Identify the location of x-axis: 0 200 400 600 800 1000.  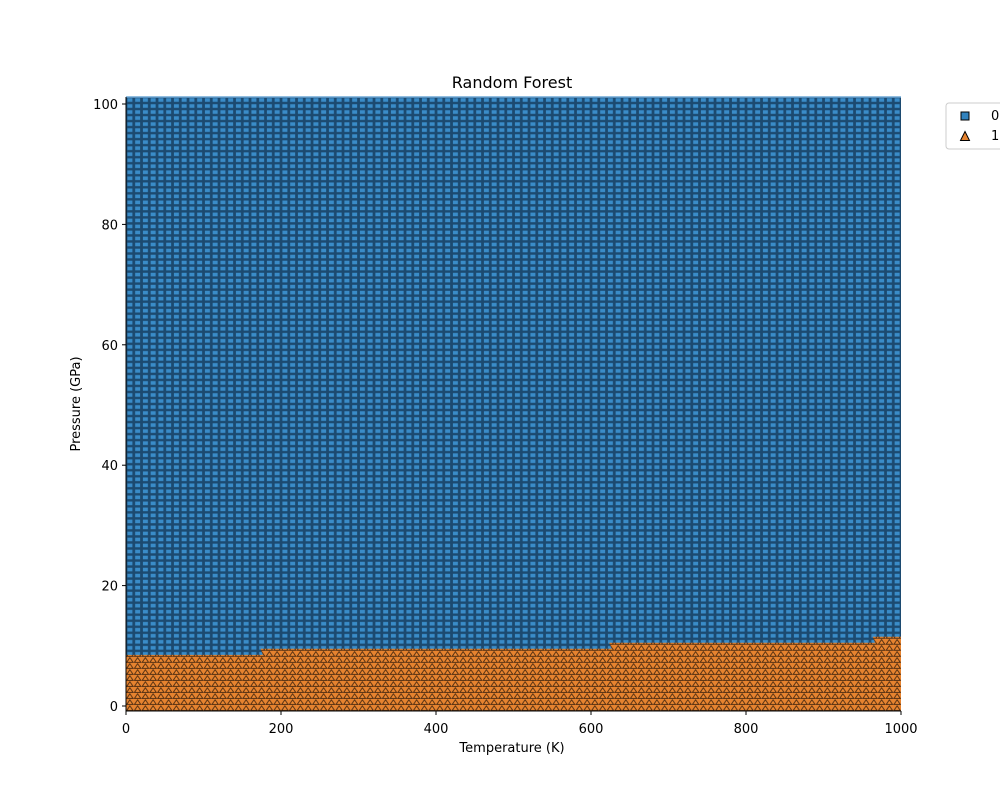
(520, 723).